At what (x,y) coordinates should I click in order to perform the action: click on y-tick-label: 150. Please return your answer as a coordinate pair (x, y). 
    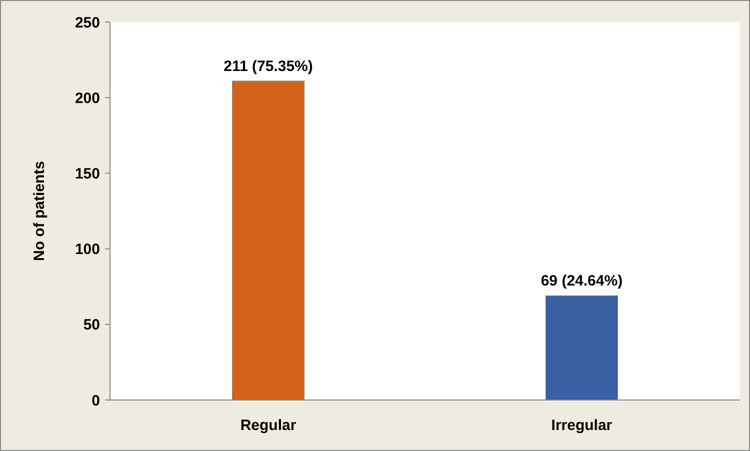
    Looking at the image, I should click on (87, 173).